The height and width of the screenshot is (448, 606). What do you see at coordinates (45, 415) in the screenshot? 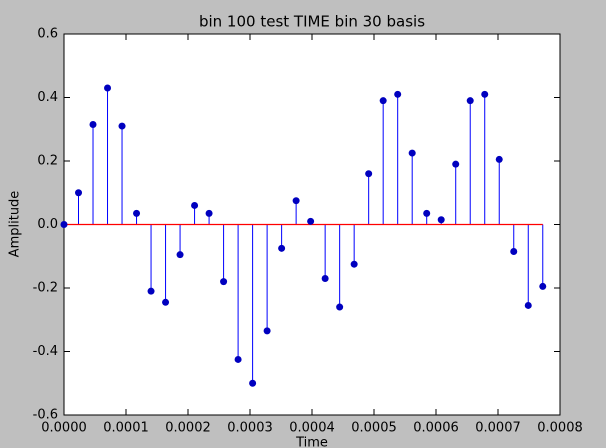
I see `y-tick-label: -0.6` at bounding box center [45, 415].